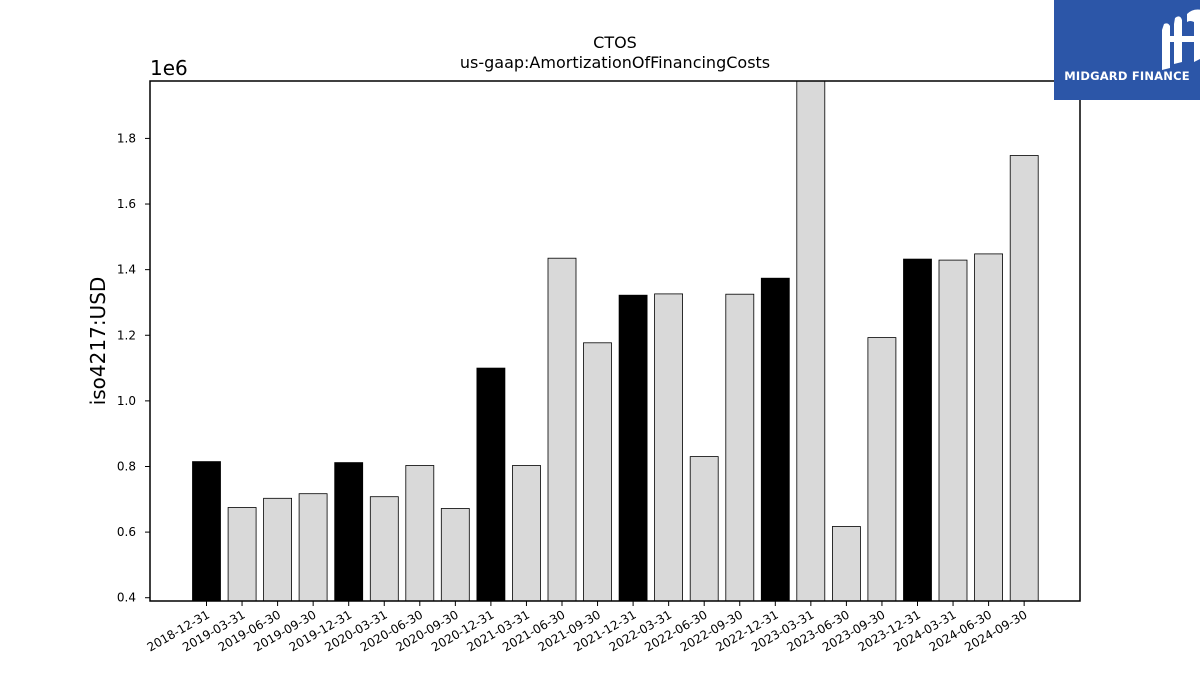  Describe the element at coordinates (126, 401) in the screenshot. I see `y-tick-label: 1.0` at that location.